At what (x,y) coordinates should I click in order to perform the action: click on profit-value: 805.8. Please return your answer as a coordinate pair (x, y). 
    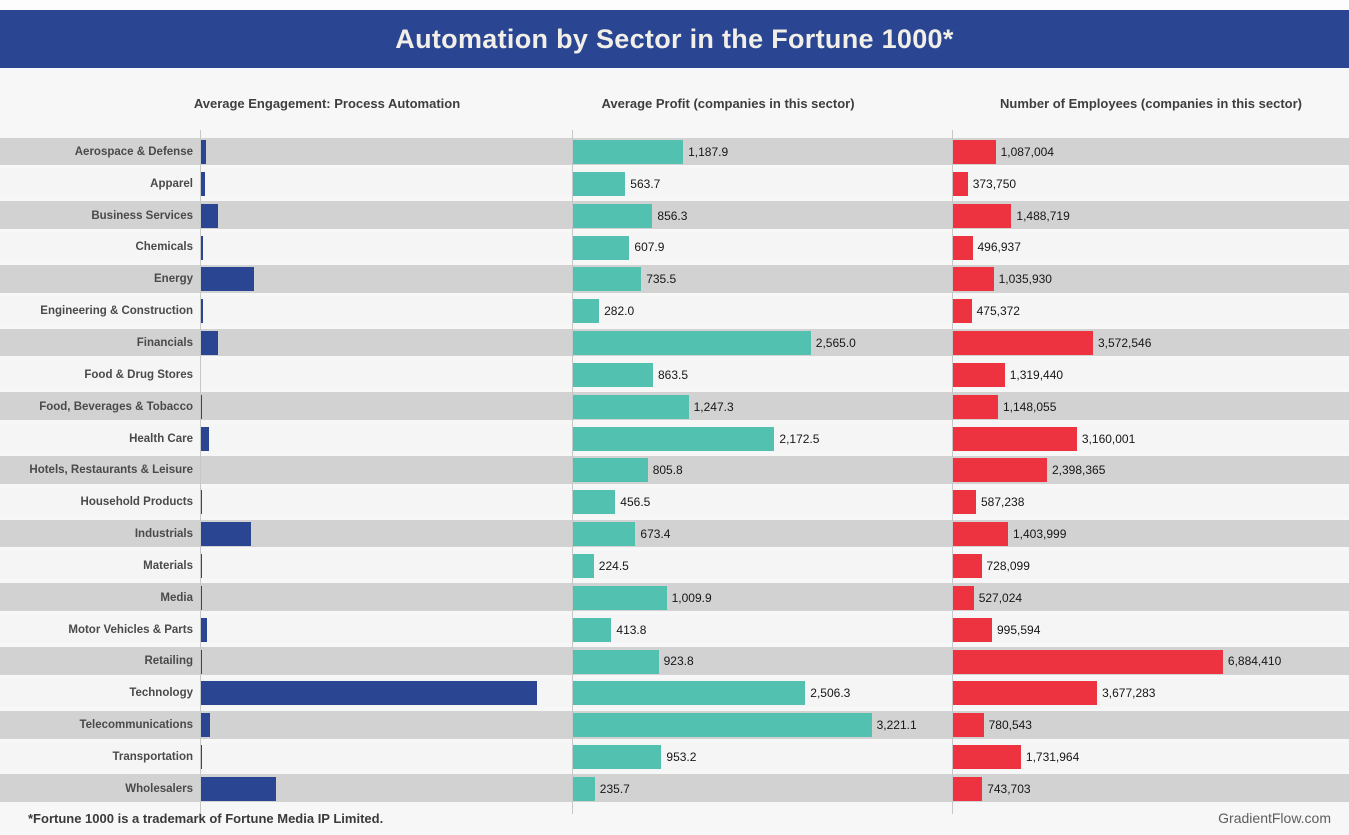
    Looking at the image, I should click on (667, 470).